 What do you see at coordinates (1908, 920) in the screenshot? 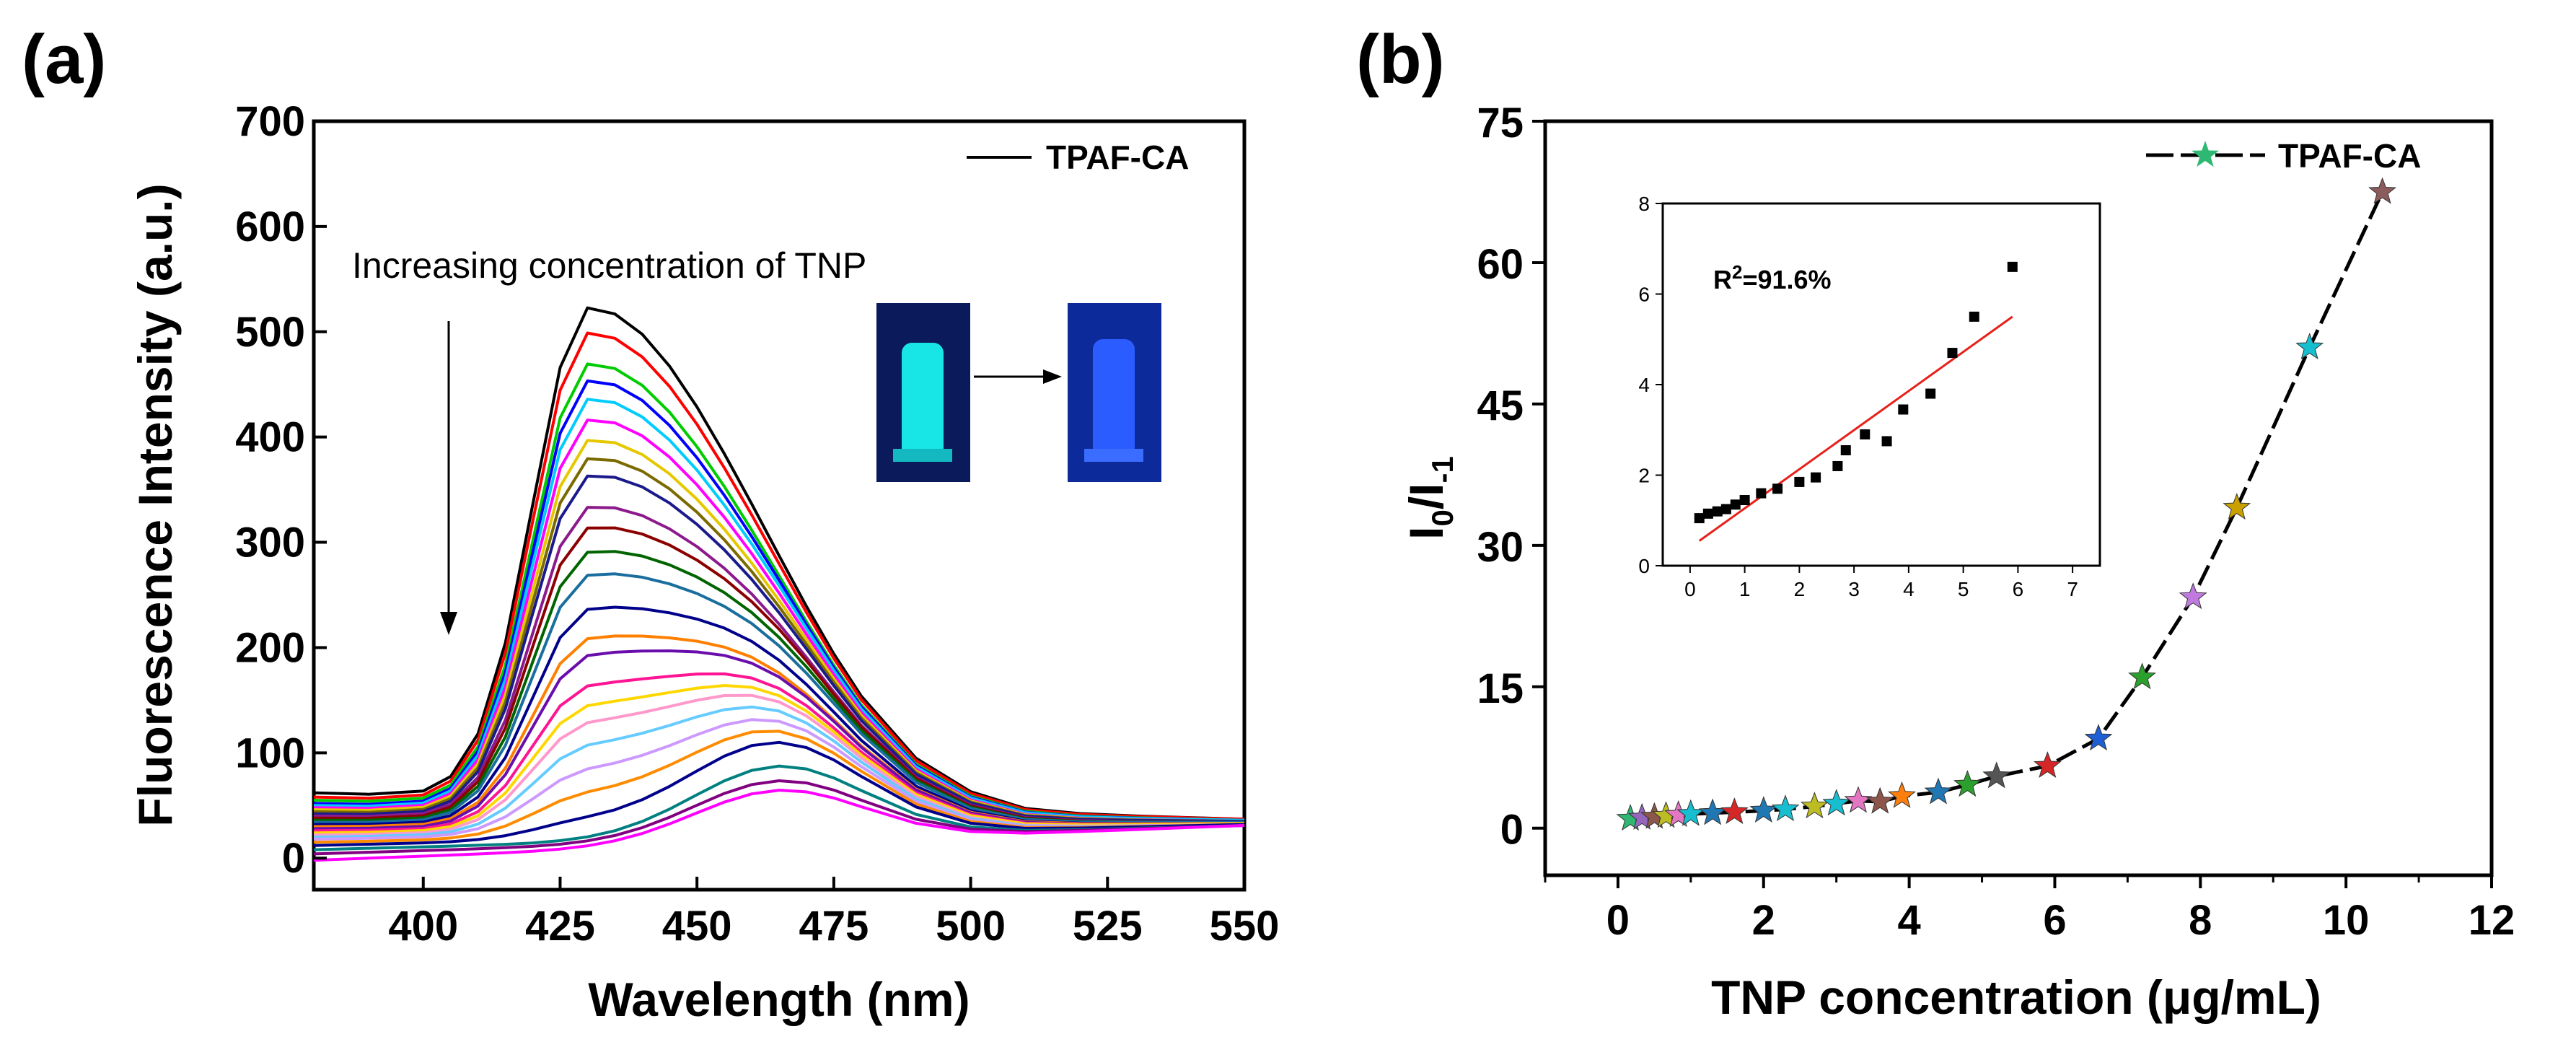
I see `panel-b-x-tick-label: 4` at bounding box center [1908, 920].